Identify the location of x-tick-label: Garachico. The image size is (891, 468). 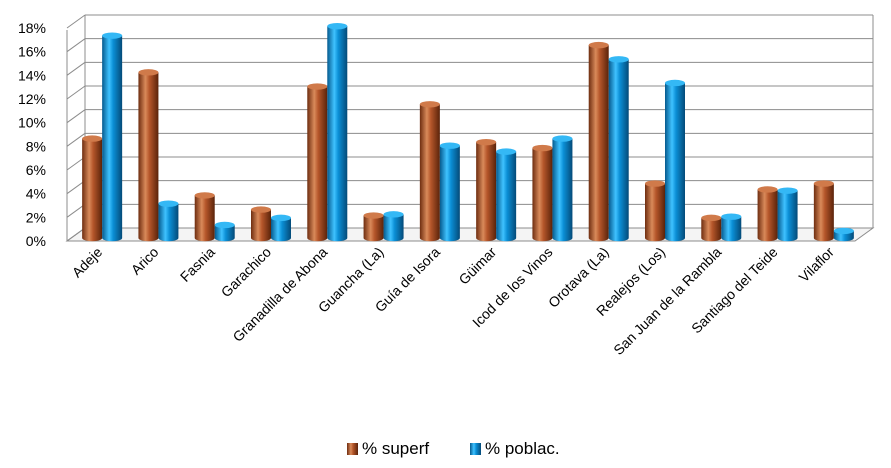
(246, 272).